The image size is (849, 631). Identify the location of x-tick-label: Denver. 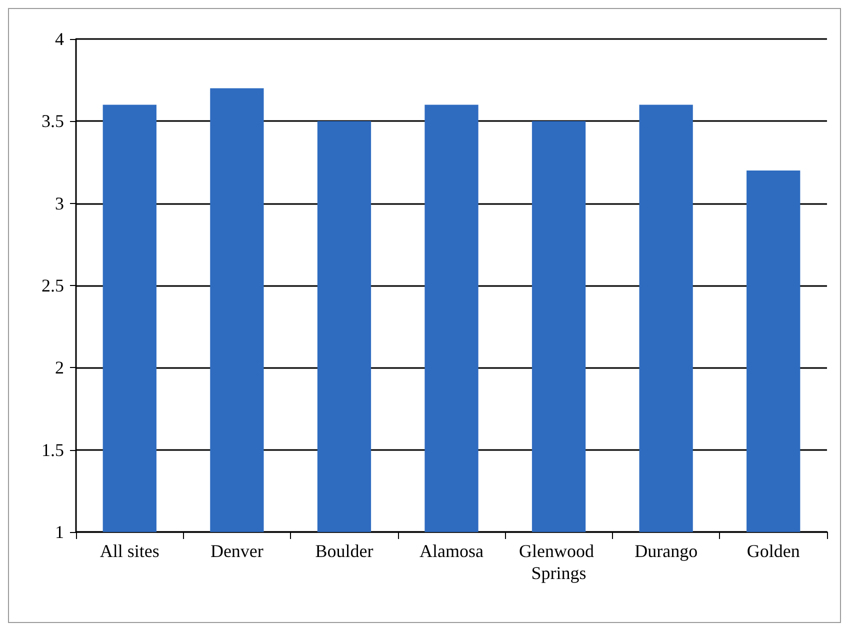
(237, 551).